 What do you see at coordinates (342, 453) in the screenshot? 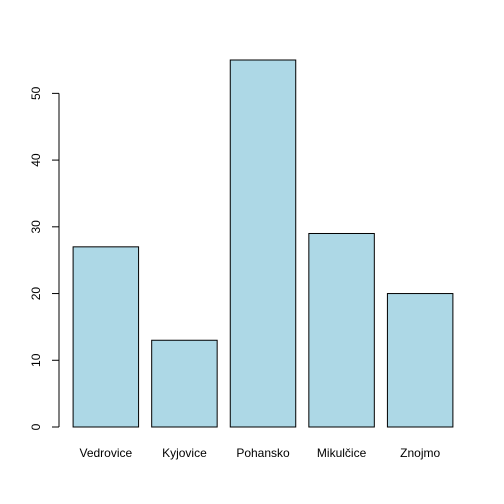
I see `x-tick-label: Mikulčice` at bounding box center [342, 453].